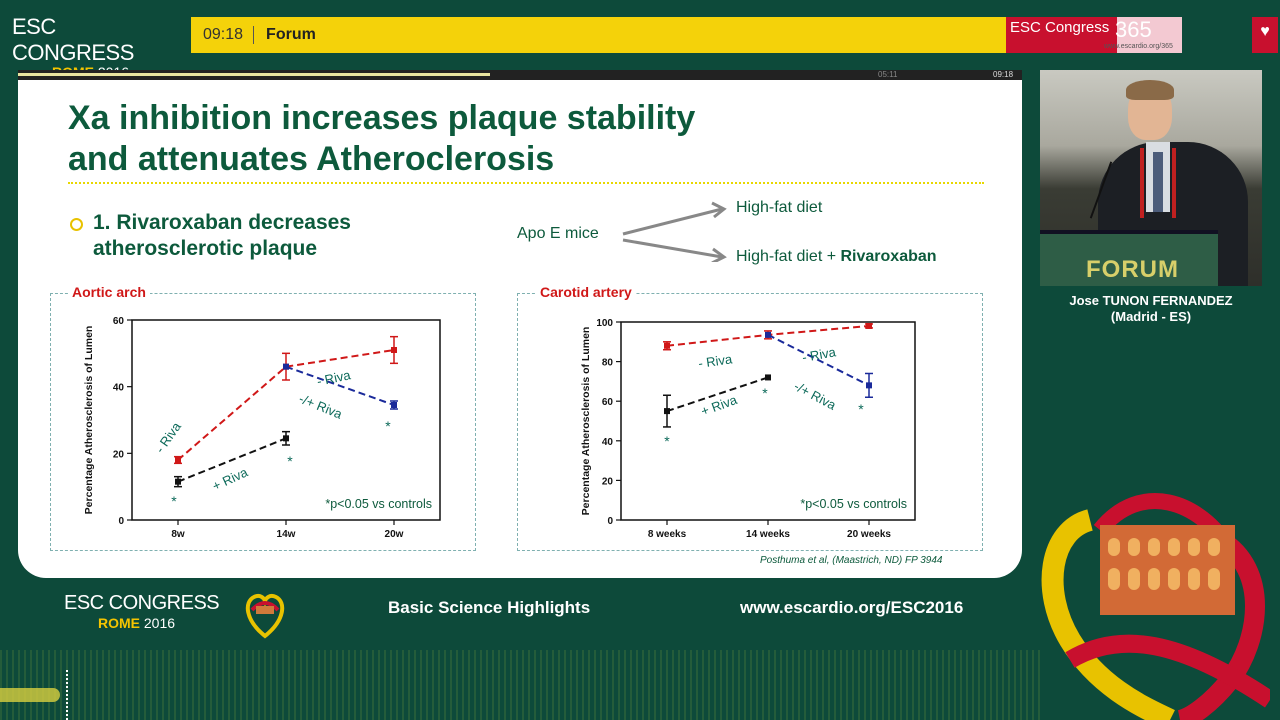 This screenshot has height=720, width=1280. Describe the element at coordinates (1155, 606) in the screenshot. I see `colosseum-heart-graphic-icon` at that location.